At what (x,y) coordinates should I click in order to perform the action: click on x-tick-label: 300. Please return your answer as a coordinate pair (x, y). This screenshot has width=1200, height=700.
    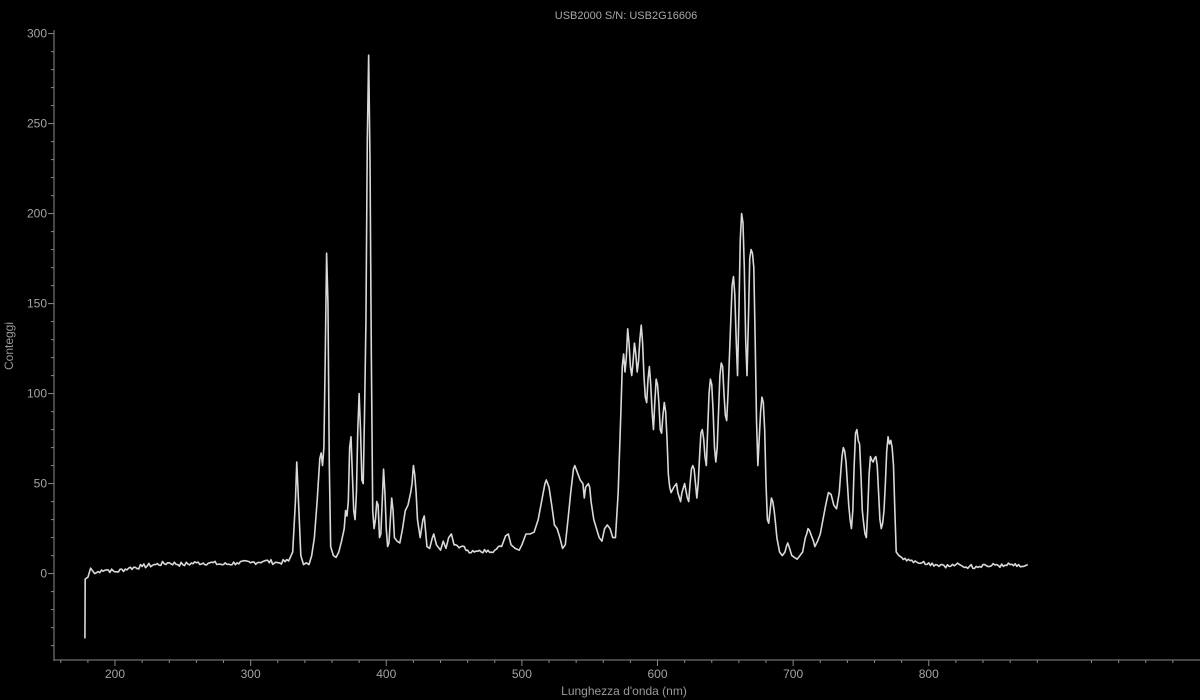
    Looking at the image, I should click on (251, 674).